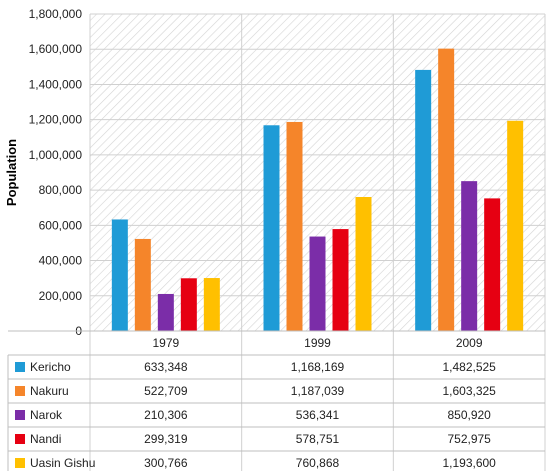 The width and height of the screenshot is (550, 471). What do you see at coordinates (61, 225) in the screenshot?
I see `y-tick-label: 600,000` at bounding box center [61, 225].